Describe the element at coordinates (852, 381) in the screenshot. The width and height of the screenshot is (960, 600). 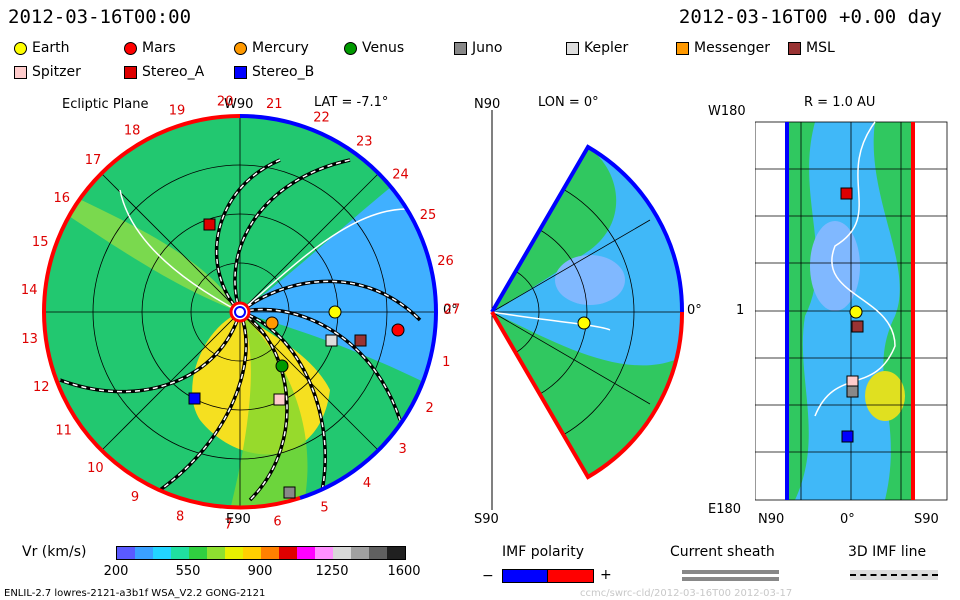
I see `radial-spitzer-marker` at that location.